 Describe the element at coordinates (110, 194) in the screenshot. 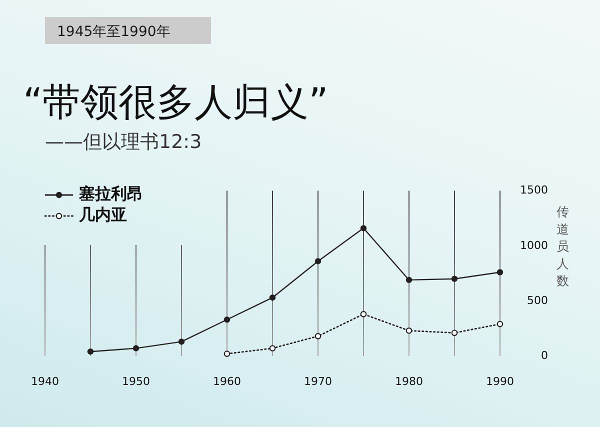

I see `legend-label: 塞拉利昂` at that location.